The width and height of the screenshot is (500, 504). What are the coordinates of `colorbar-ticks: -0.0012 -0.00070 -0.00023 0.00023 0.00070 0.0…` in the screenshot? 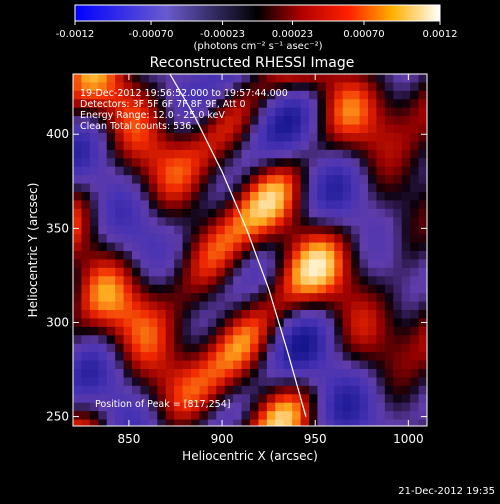 It's located at (257, 30).